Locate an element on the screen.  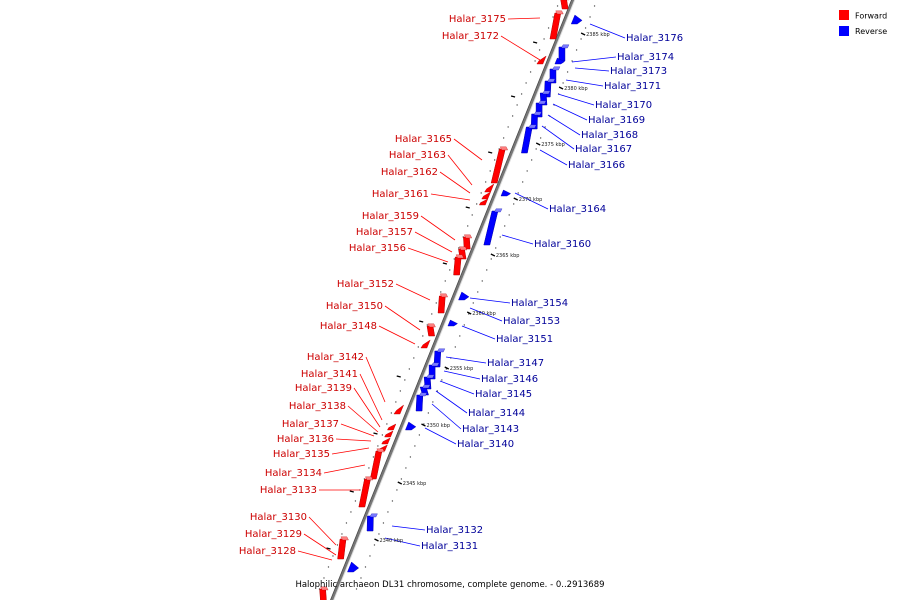
forward-gene-label: Halar_3172 is located at coordinates (470, 36).